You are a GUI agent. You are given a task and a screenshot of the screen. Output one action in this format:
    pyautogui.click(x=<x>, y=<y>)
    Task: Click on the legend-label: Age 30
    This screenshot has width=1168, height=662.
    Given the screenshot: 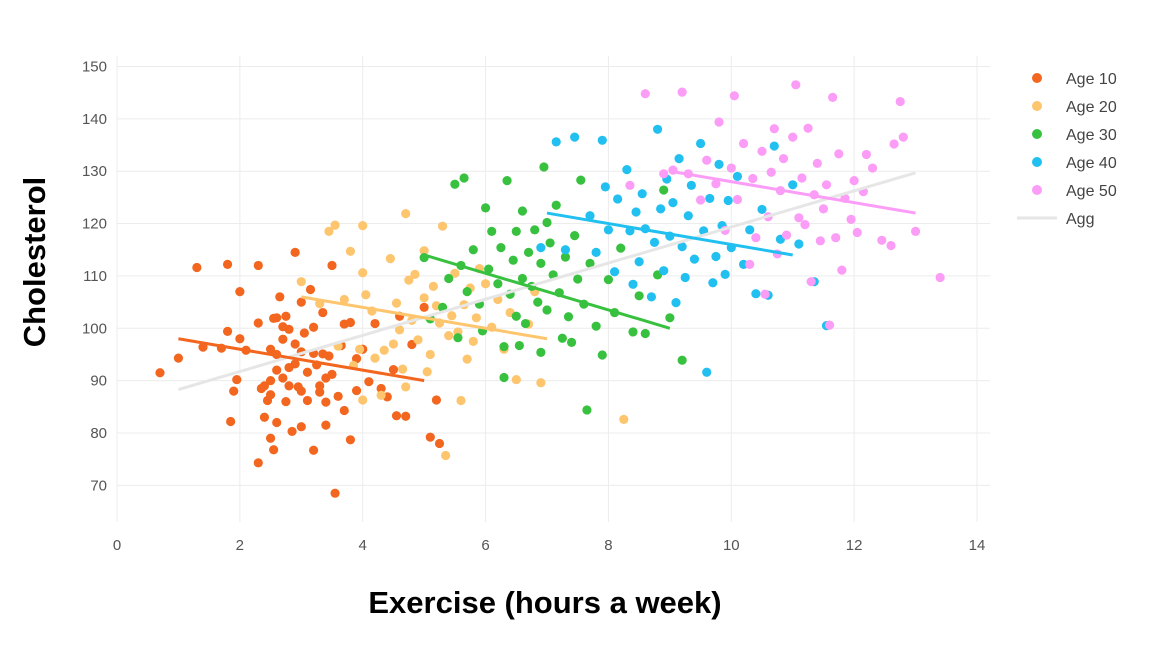 What is the action you would take?
    pyautogui.click(x=1091, y=135)
    